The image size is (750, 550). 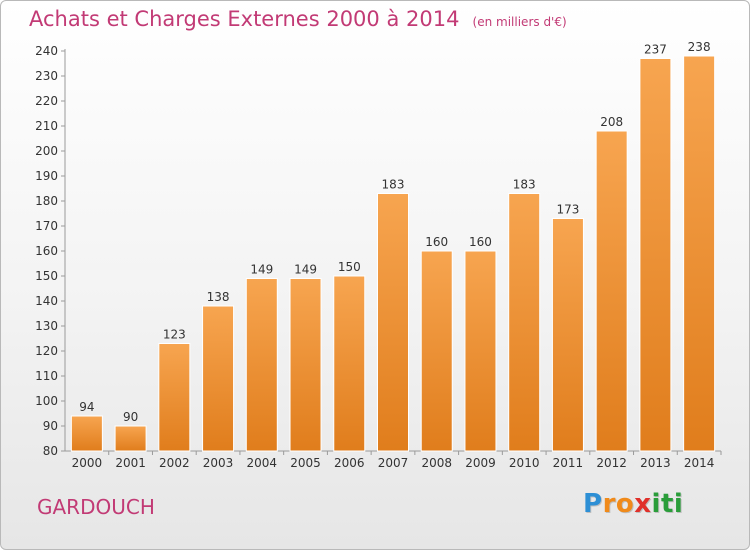 I want to click on x-tick-label: 2012, so click(x=611, y=463).